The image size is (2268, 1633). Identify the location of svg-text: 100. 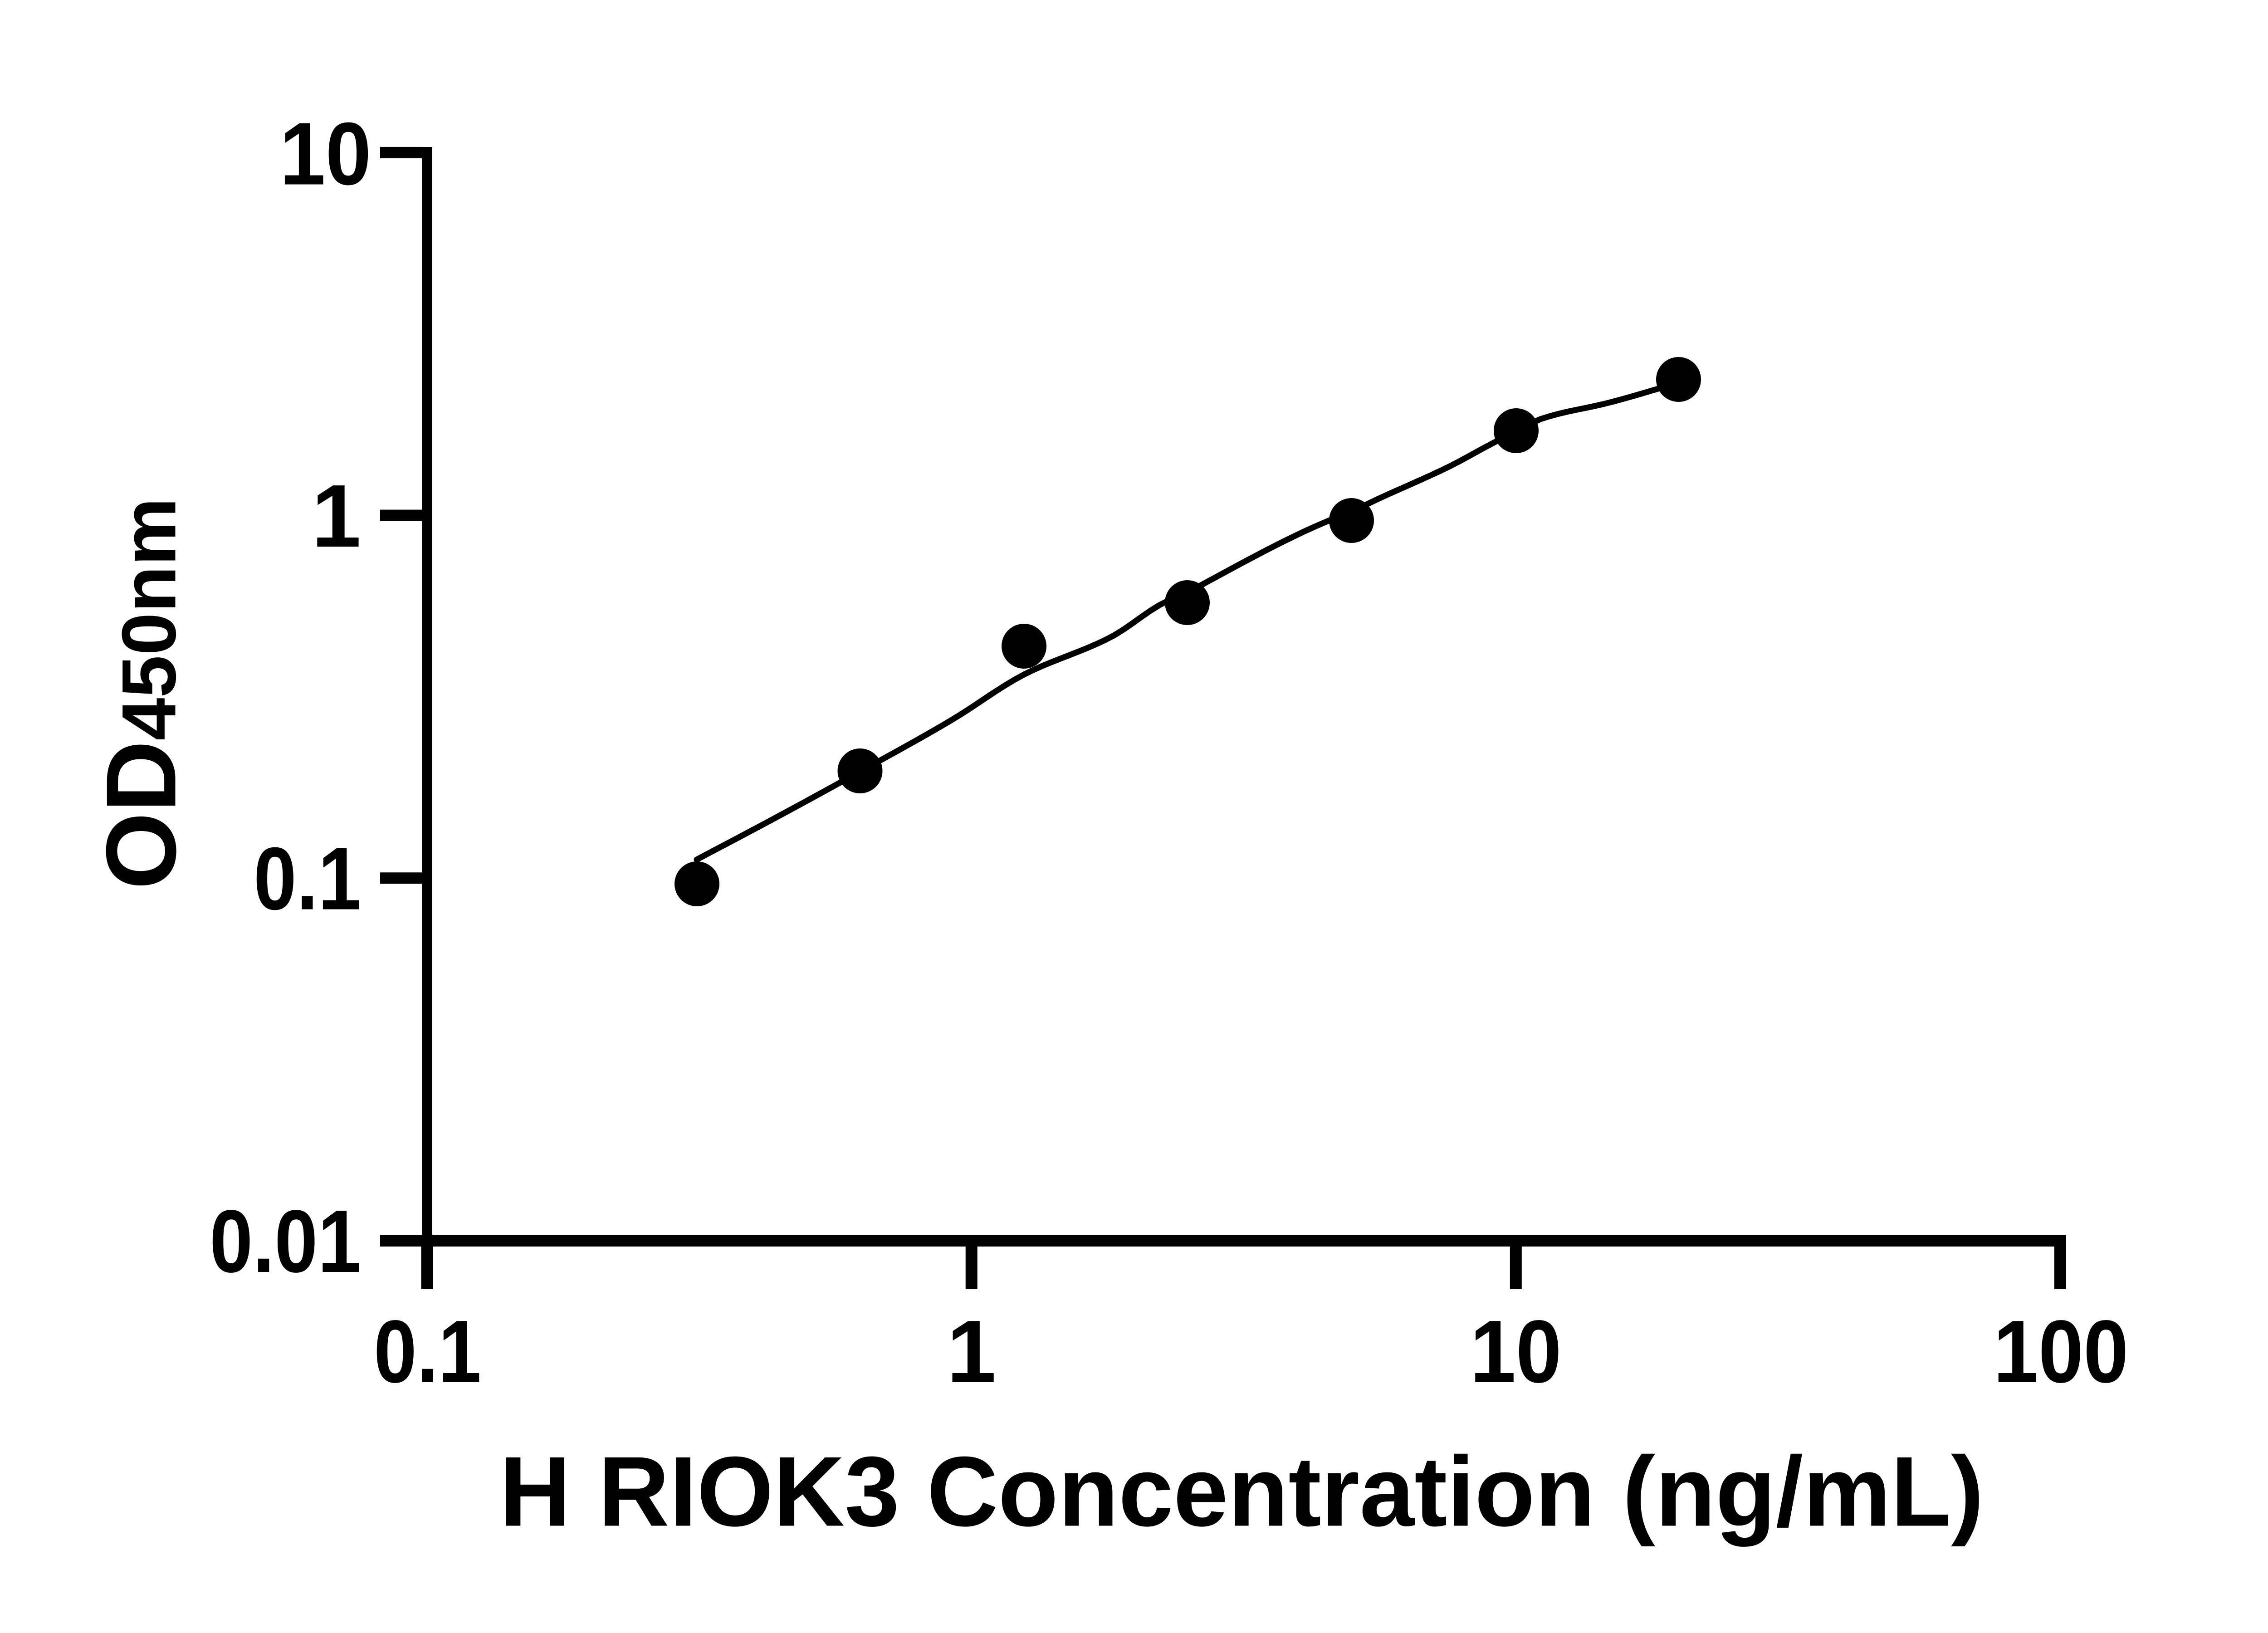
(2061, 1351).